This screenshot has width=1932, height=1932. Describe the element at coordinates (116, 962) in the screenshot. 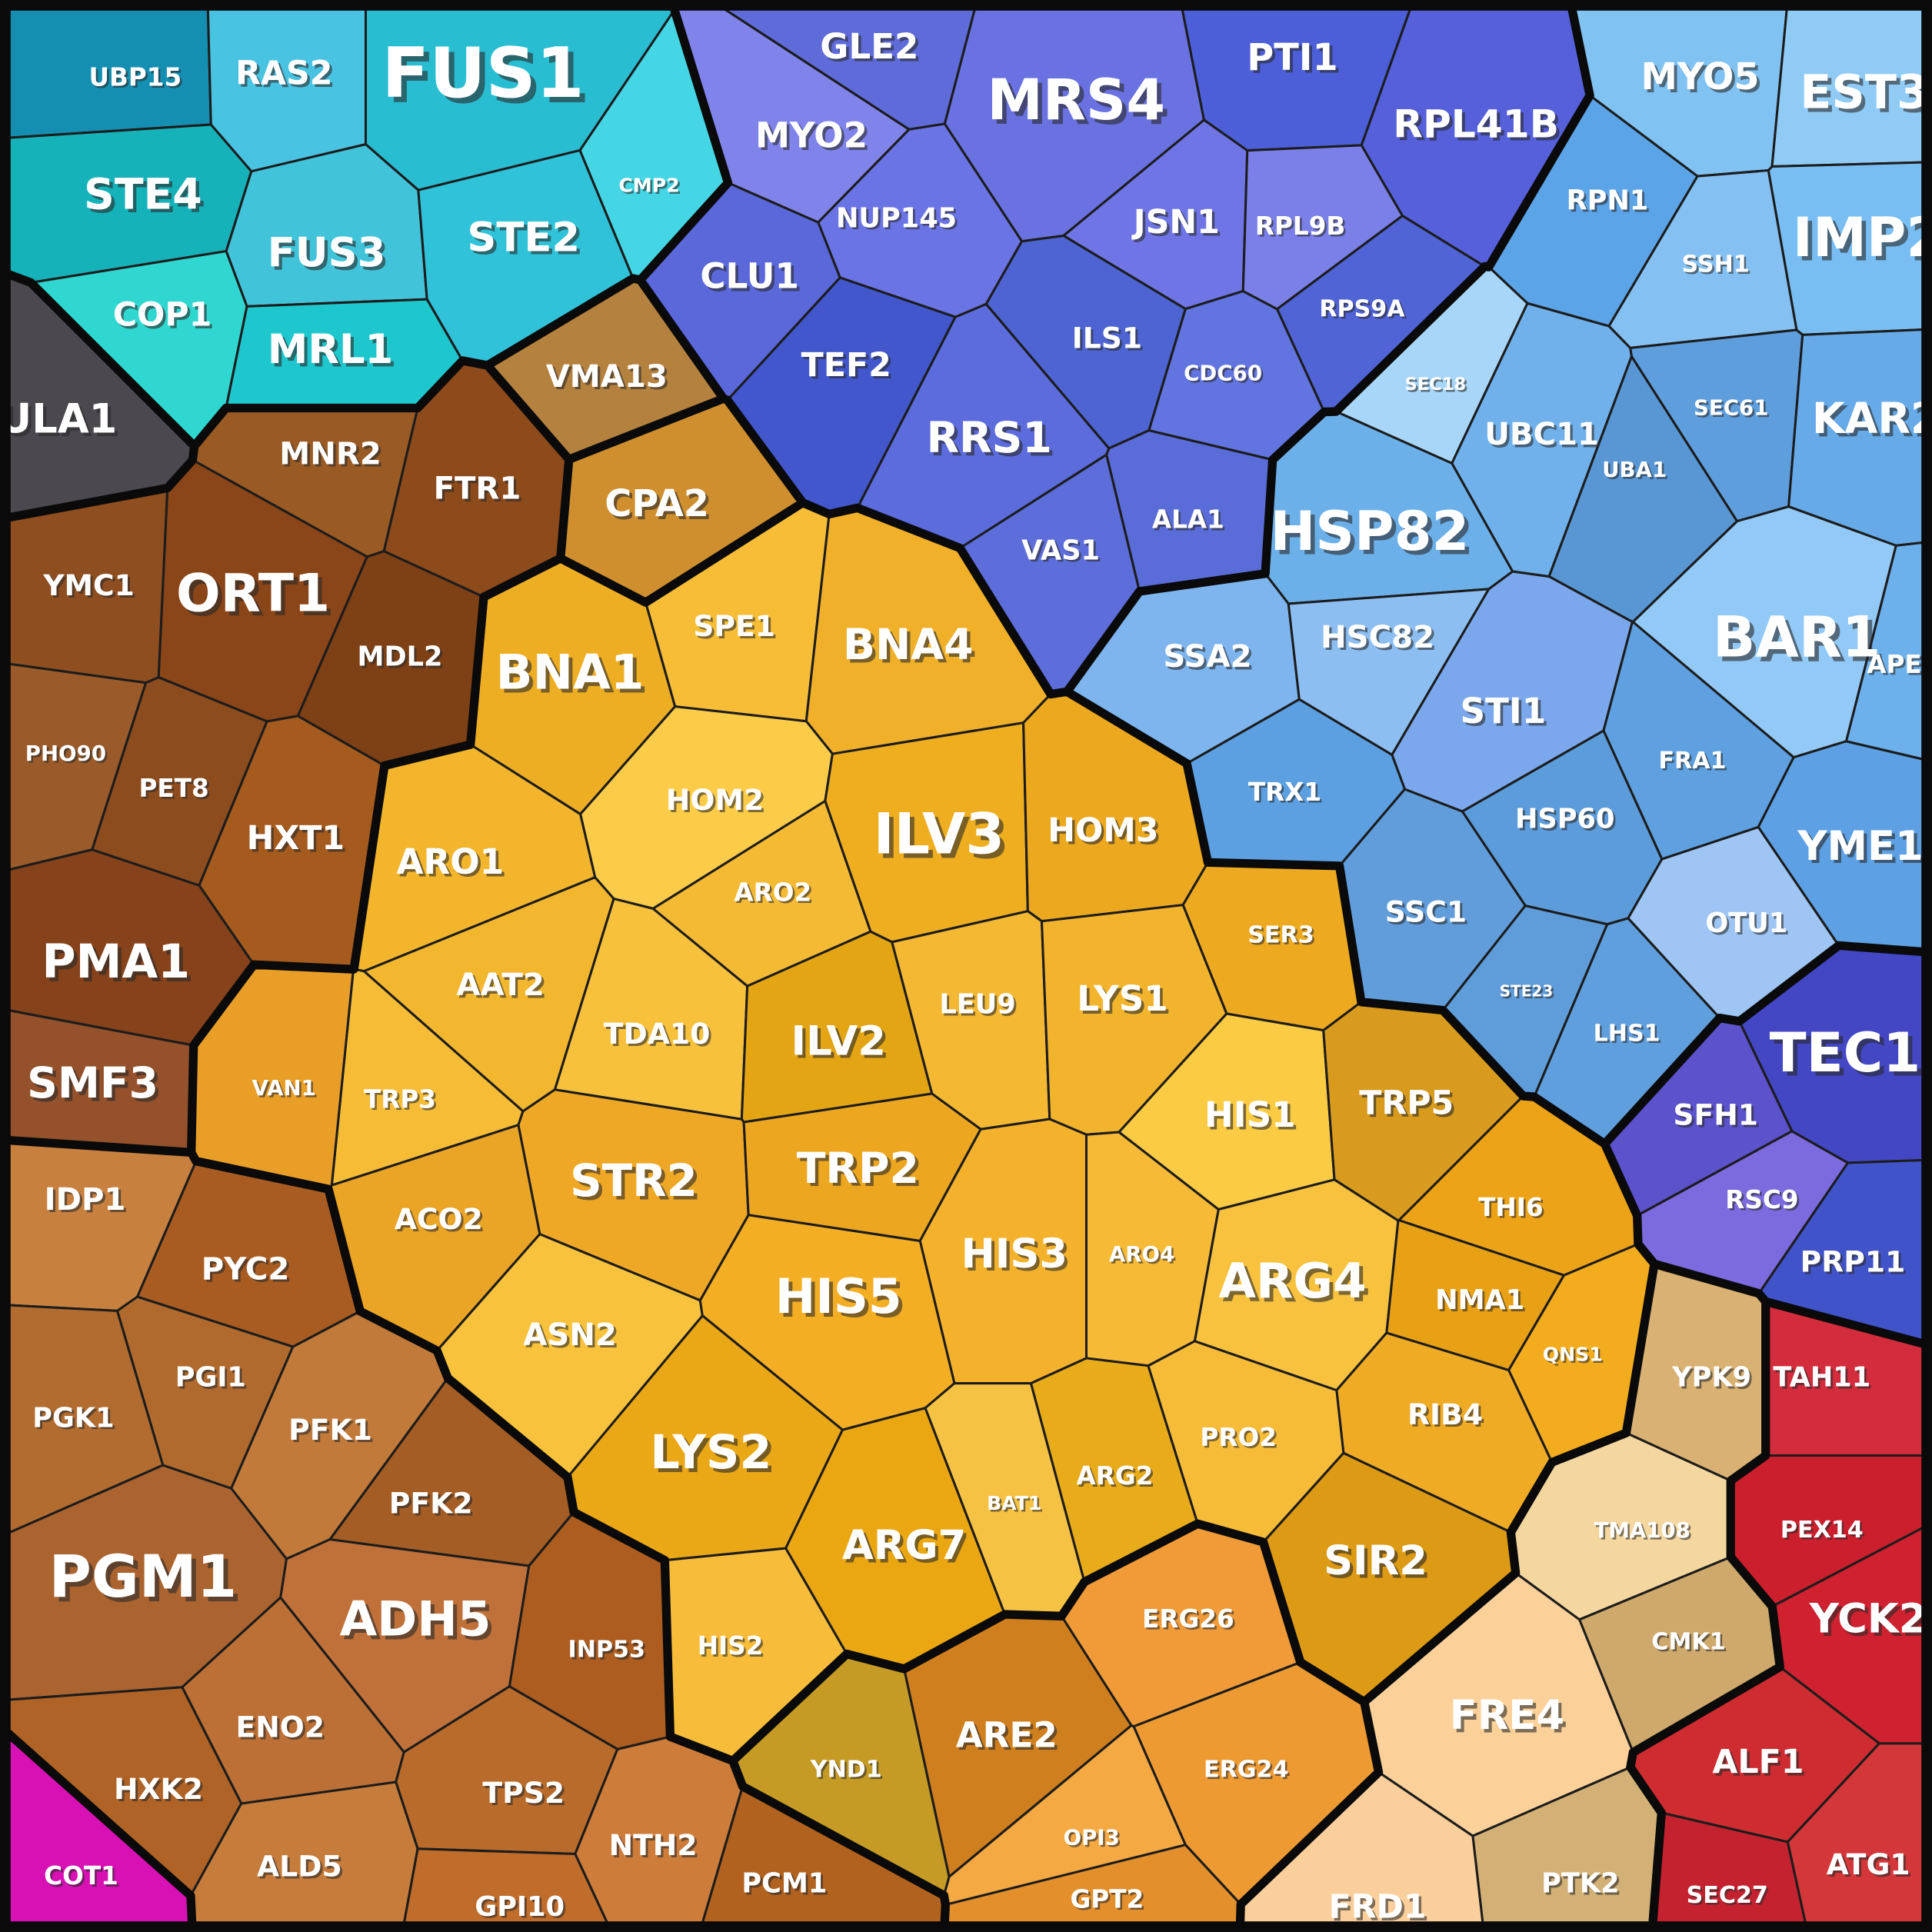

I see `cell-label-PMA1: PMA1` at that location.